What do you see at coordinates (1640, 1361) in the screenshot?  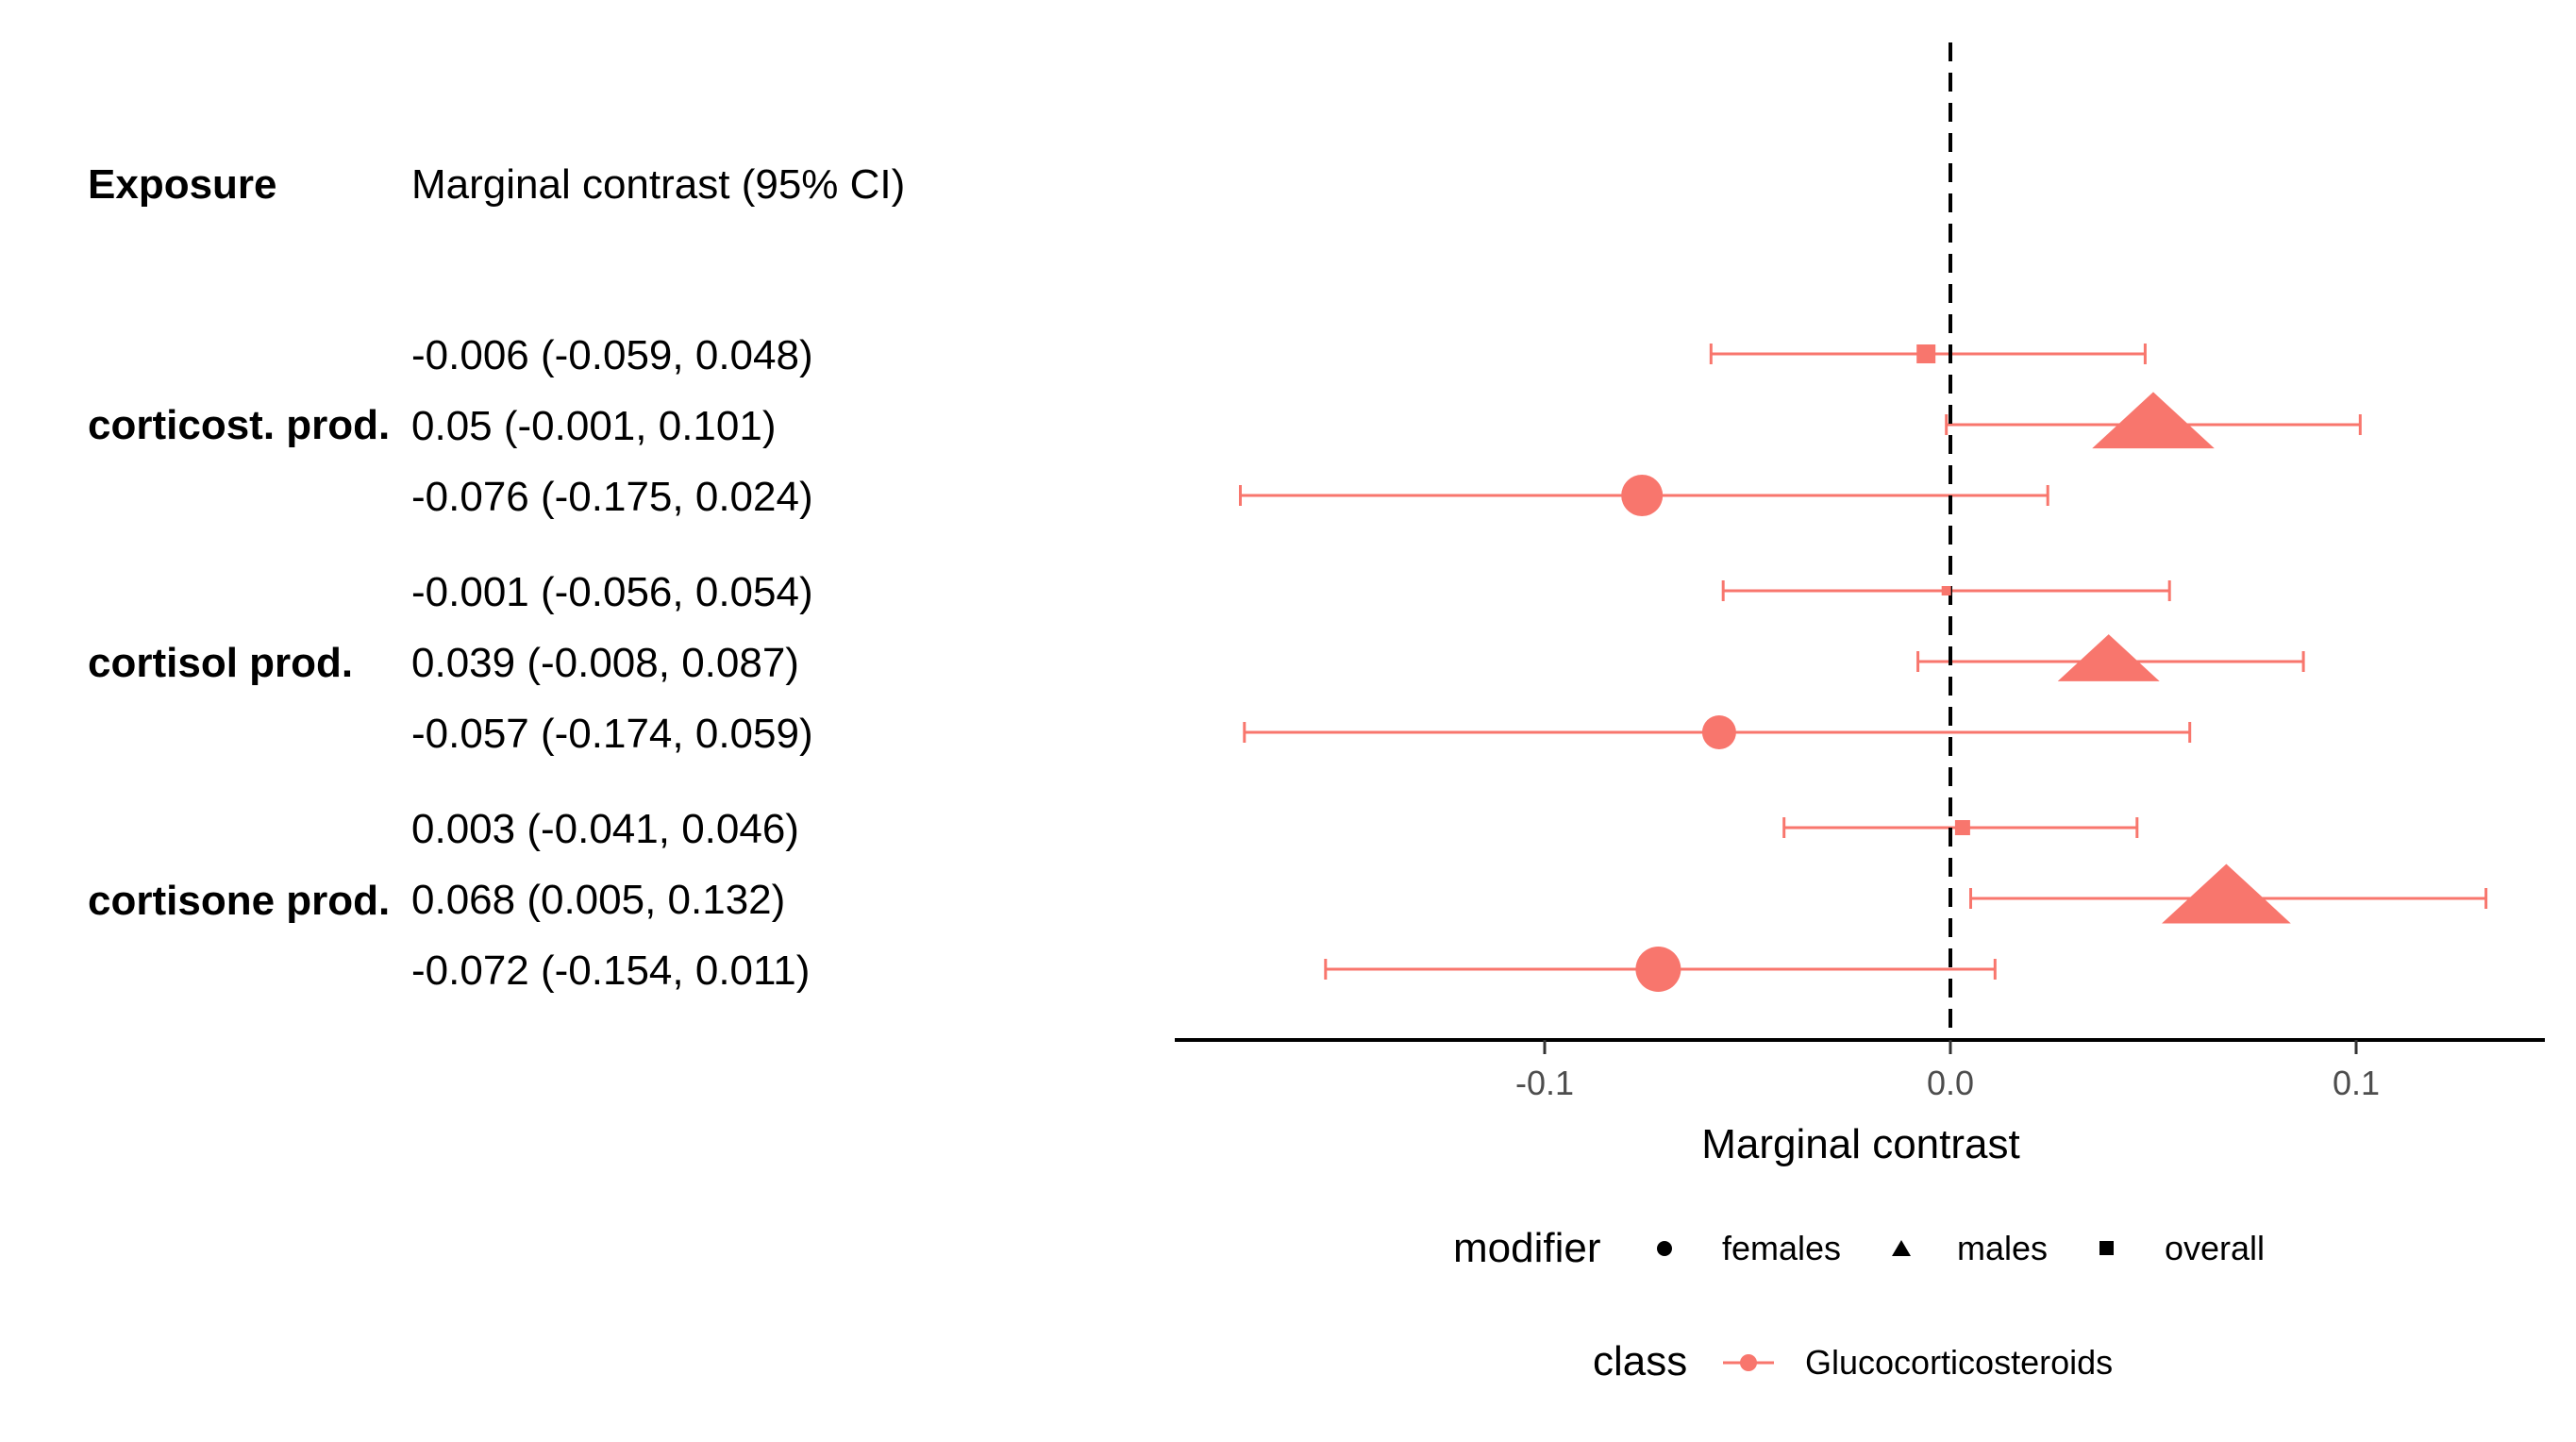 I see `legend-class-title: class` at bounding box center [1640, 1361].